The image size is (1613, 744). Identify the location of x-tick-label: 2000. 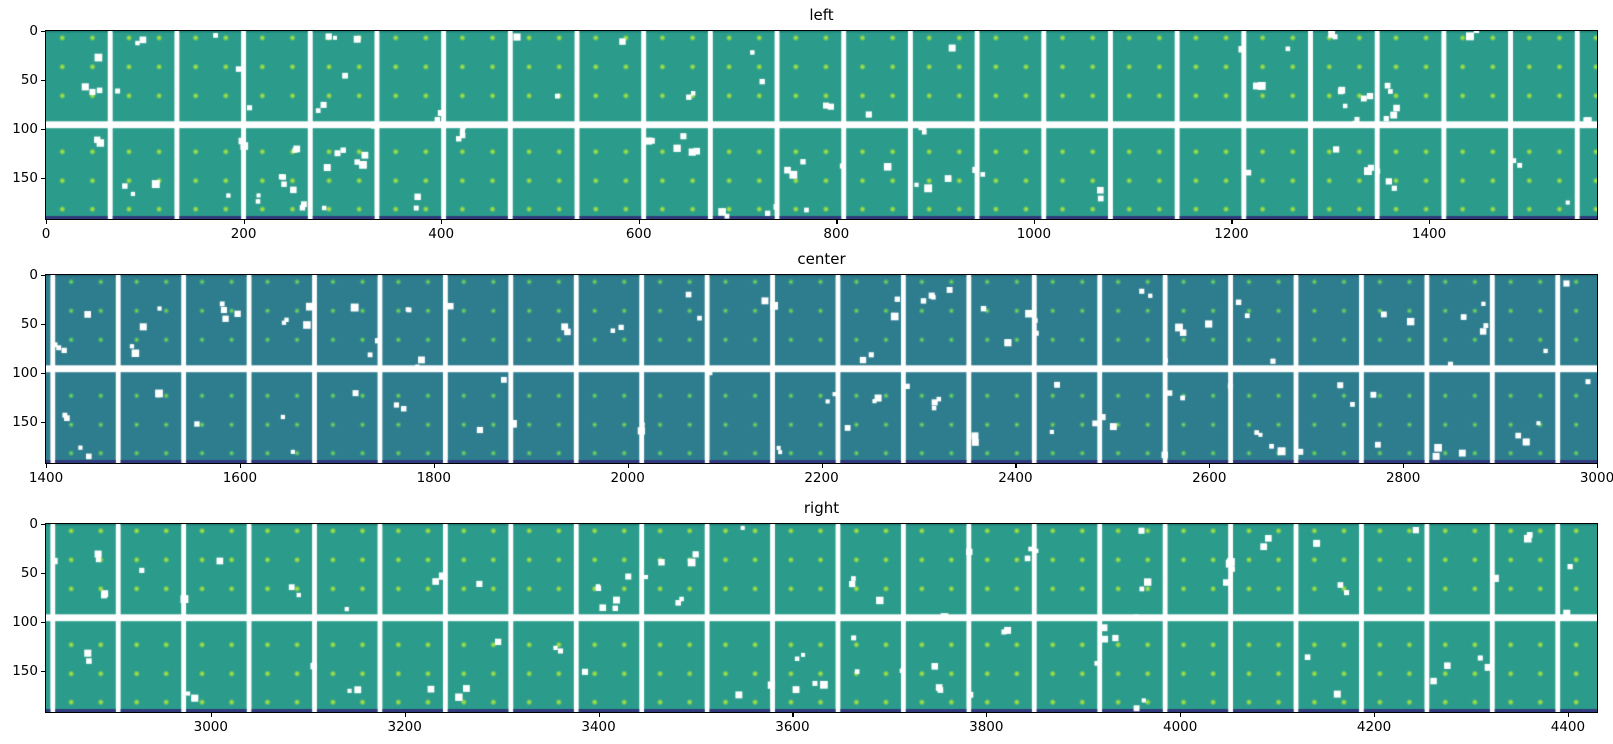
(627, 478).